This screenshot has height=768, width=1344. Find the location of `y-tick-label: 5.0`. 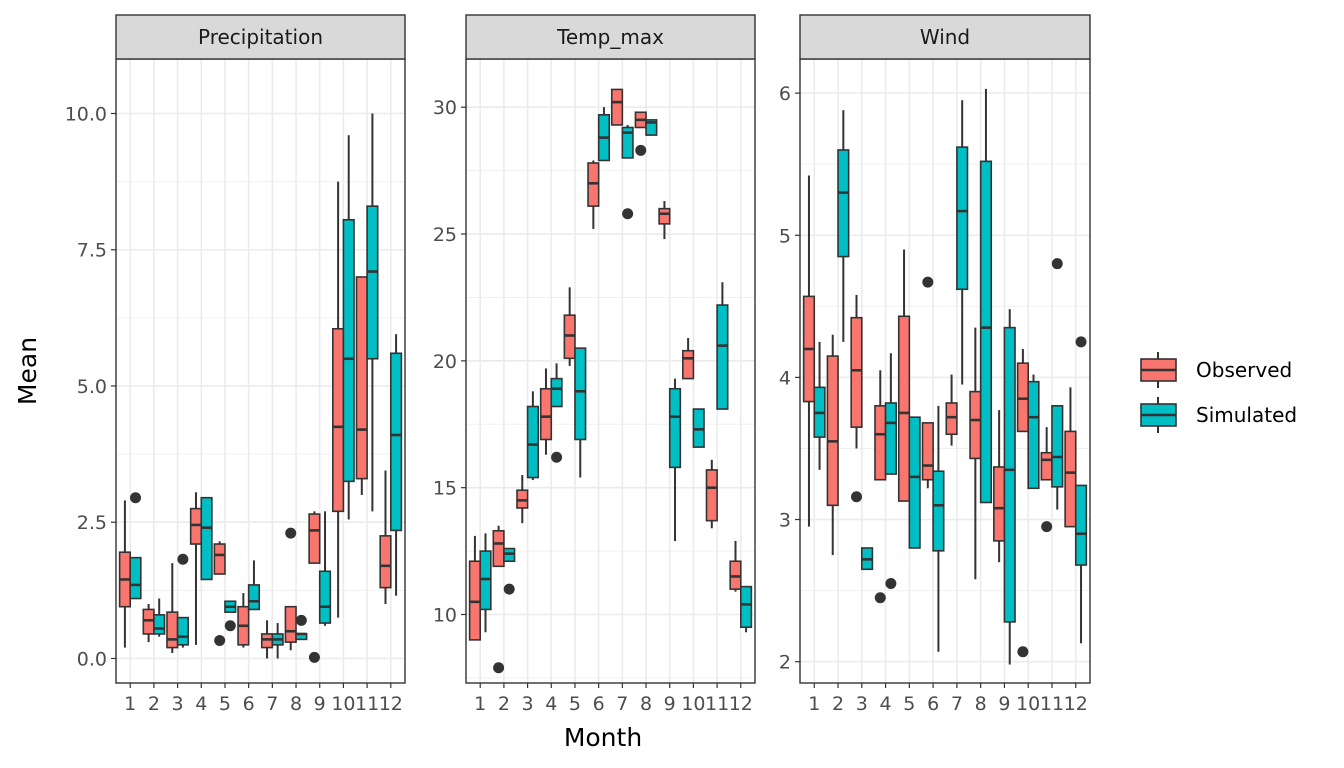

y-tick-label: 5.0 is located at coordinates (92, 387).